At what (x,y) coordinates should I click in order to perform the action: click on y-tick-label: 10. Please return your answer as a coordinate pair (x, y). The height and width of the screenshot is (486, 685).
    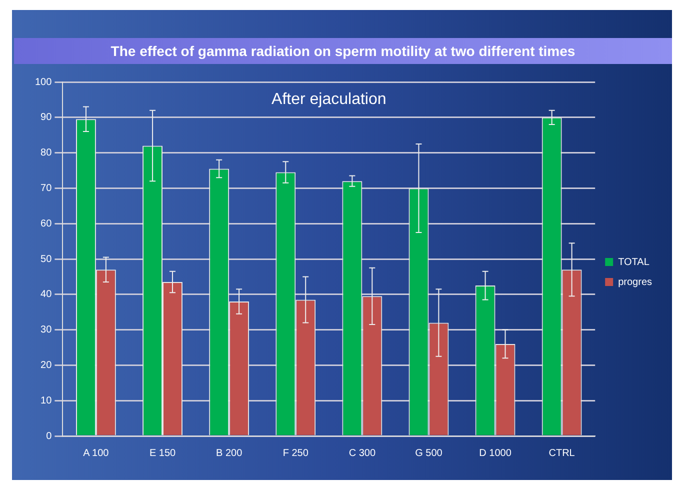
    Looking at the image, I should click on (46, 400).